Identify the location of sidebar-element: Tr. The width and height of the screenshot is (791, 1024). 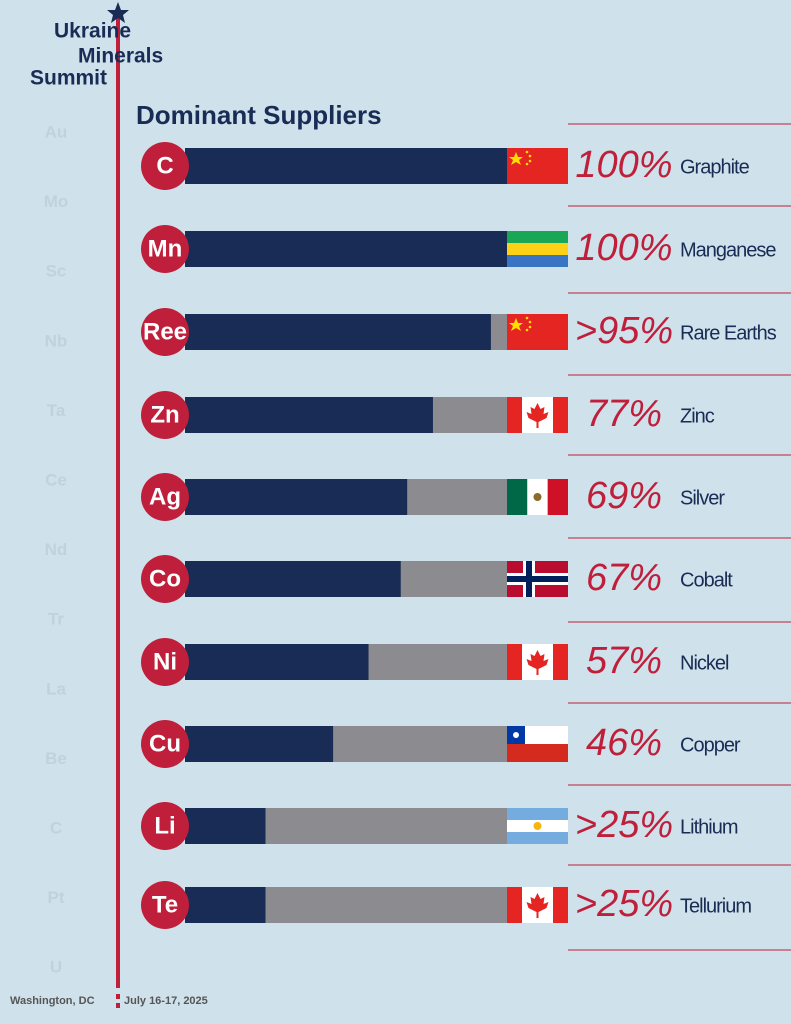
(56, 619).